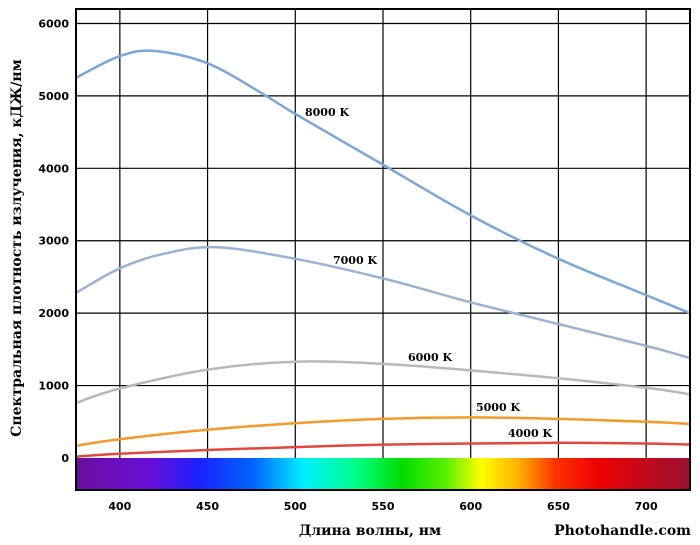  What do you see at coordinates (646, 506) in the screenshot?
I see `x-tick-label: 700` at bounding box center [646, 506].